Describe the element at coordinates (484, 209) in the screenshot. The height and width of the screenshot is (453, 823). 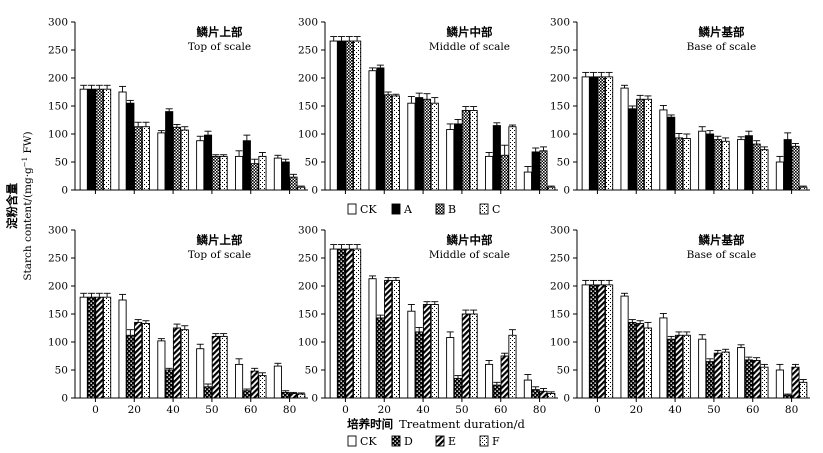
I see `legend-swatch-c` at that location.